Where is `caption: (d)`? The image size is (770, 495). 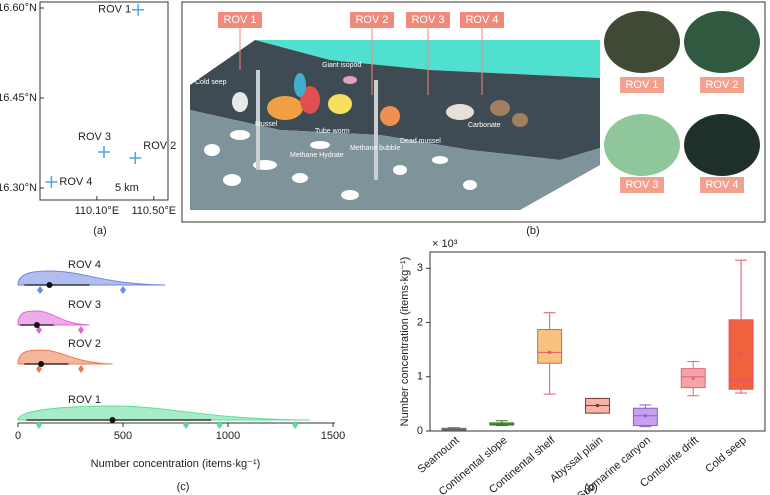
caption: (d) is located at coordinates (590, 488).